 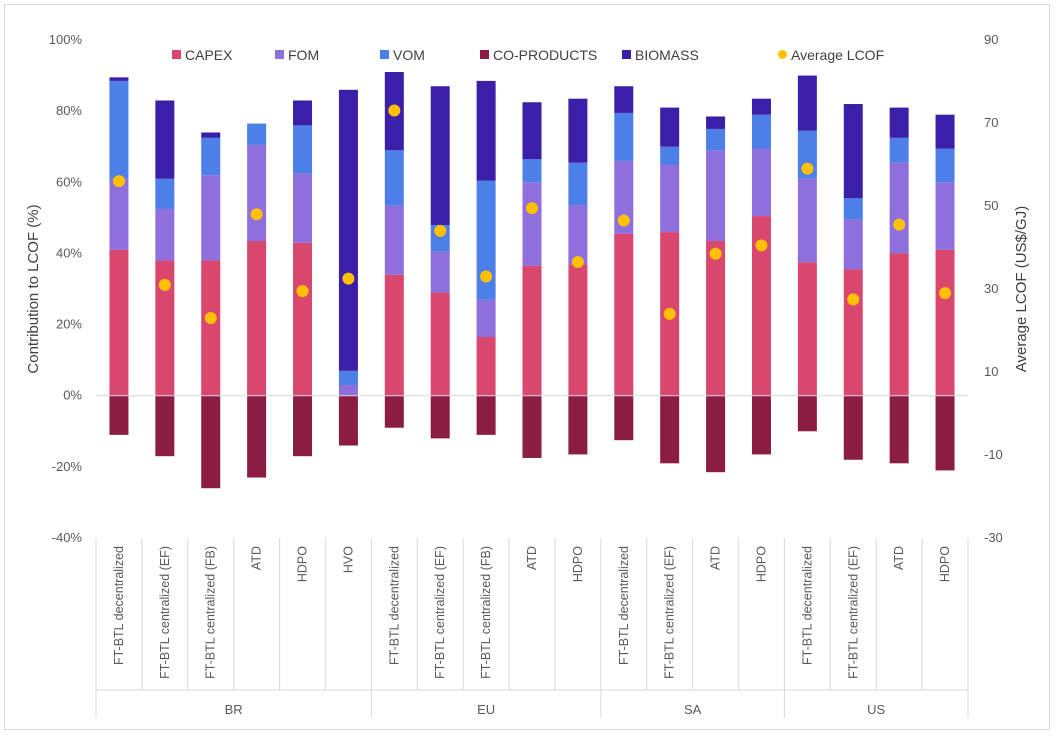 I want to click on y2-tick-label: 90, so click(x=991, y=39).